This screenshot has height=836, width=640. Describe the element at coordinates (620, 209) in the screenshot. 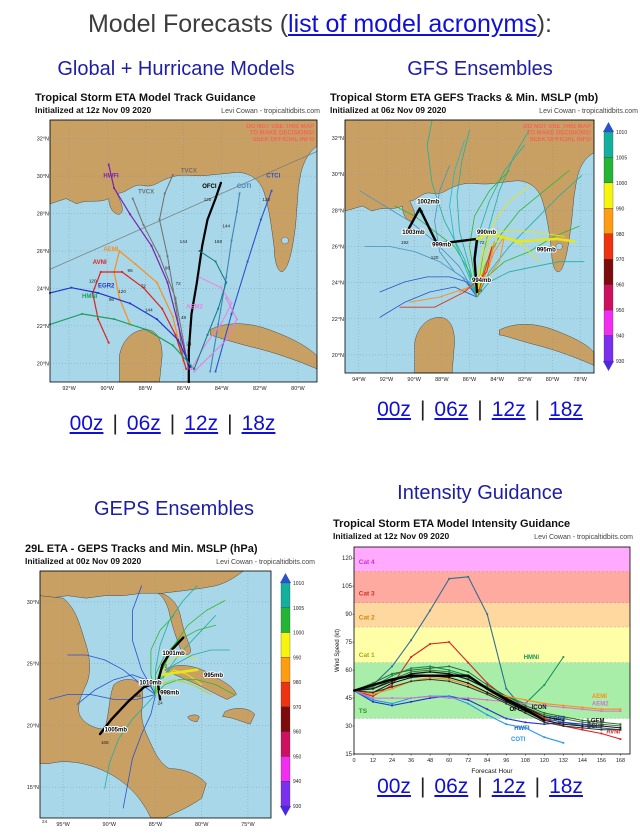

I see `svg-text: 990` at that location.